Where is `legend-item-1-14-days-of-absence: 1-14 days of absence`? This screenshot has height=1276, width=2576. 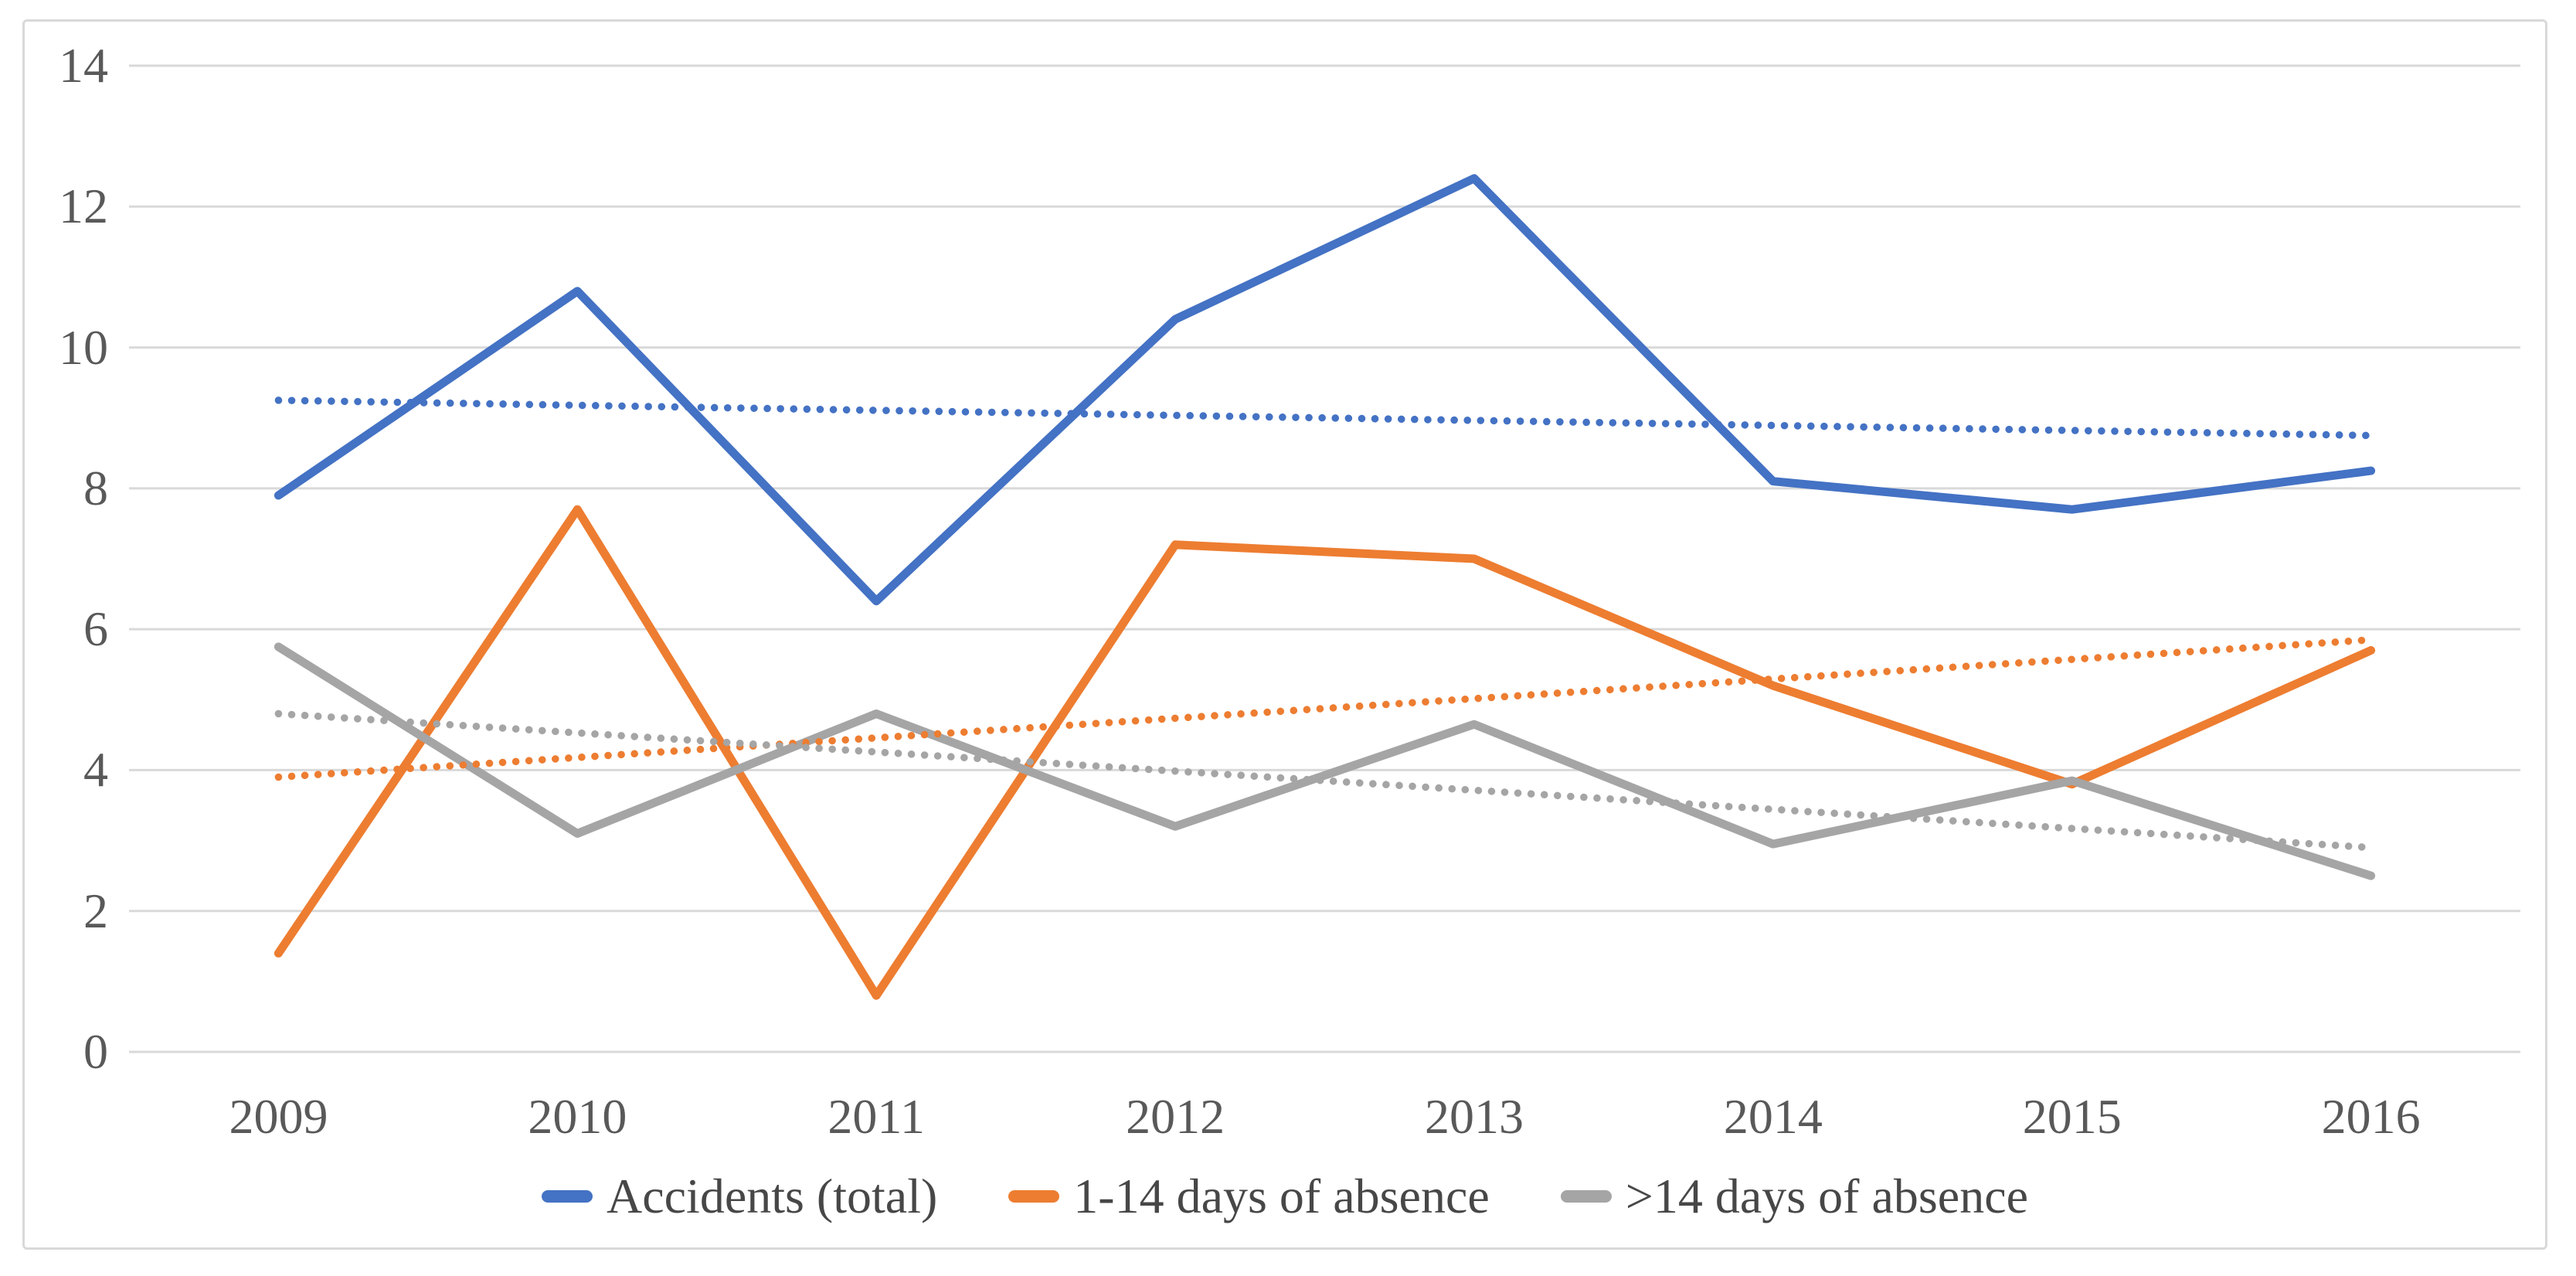 legend-item-1-14-days-of-absence: 1-14 days of absence is located at coordinates (1249, 1196).